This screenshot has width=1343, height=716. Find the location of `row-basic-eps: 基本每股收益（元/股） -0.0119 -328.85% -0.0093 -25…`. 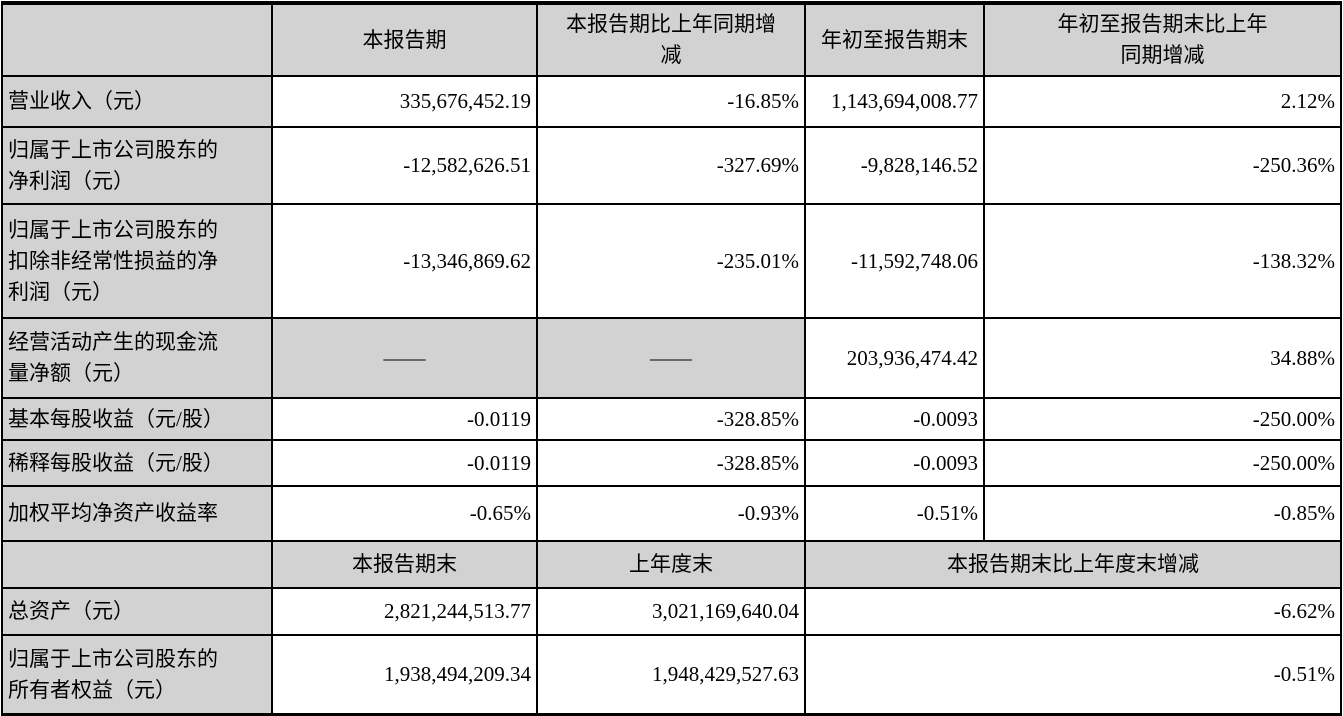

row-basic-eps: 基本每股收益（元/股） -0.0119 -328.85% -0.0093 -25… is located at coordinates (671, 419).